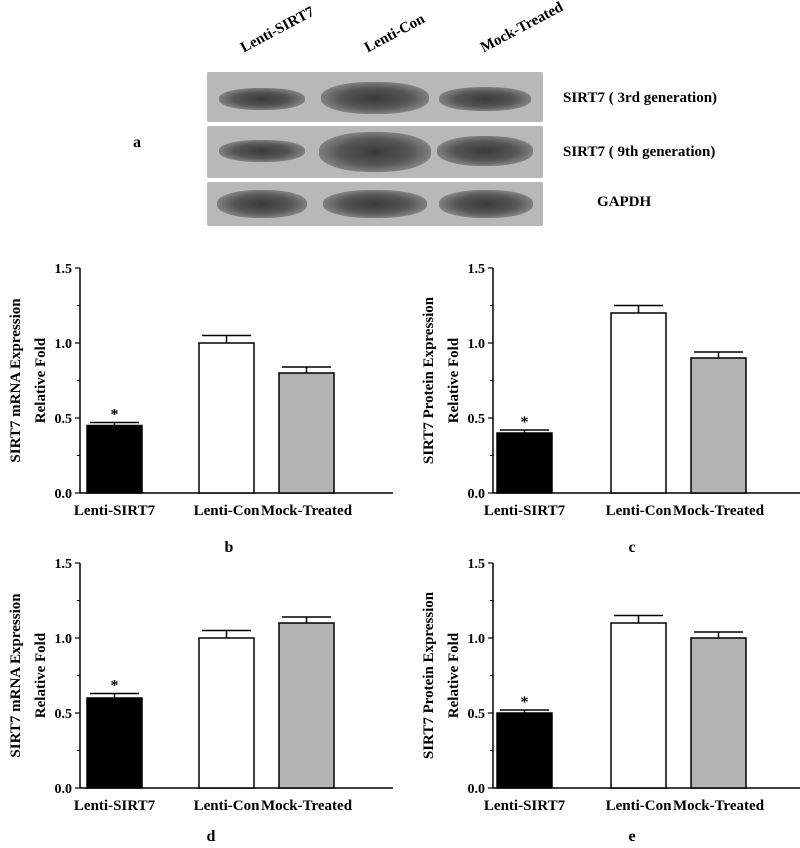  I want to click on panel-letter-d: d, so click(211, 836).